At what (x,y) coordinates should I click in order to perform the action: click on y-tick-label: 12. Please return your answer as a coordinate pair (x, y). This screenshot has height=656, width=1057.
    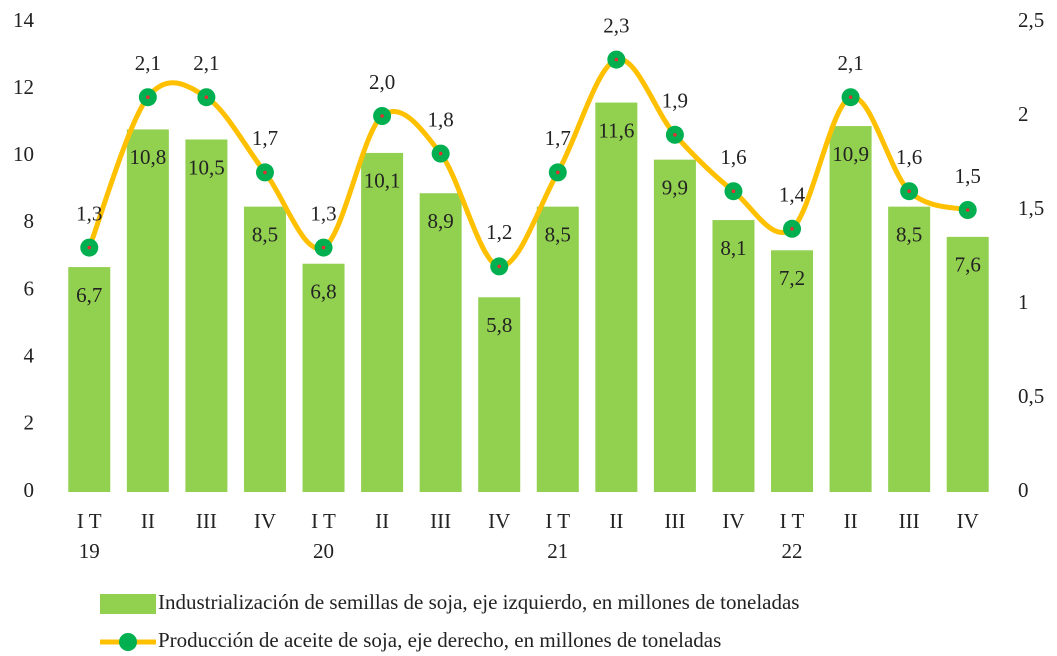
    Looking at the image, I should click on (23, 87).